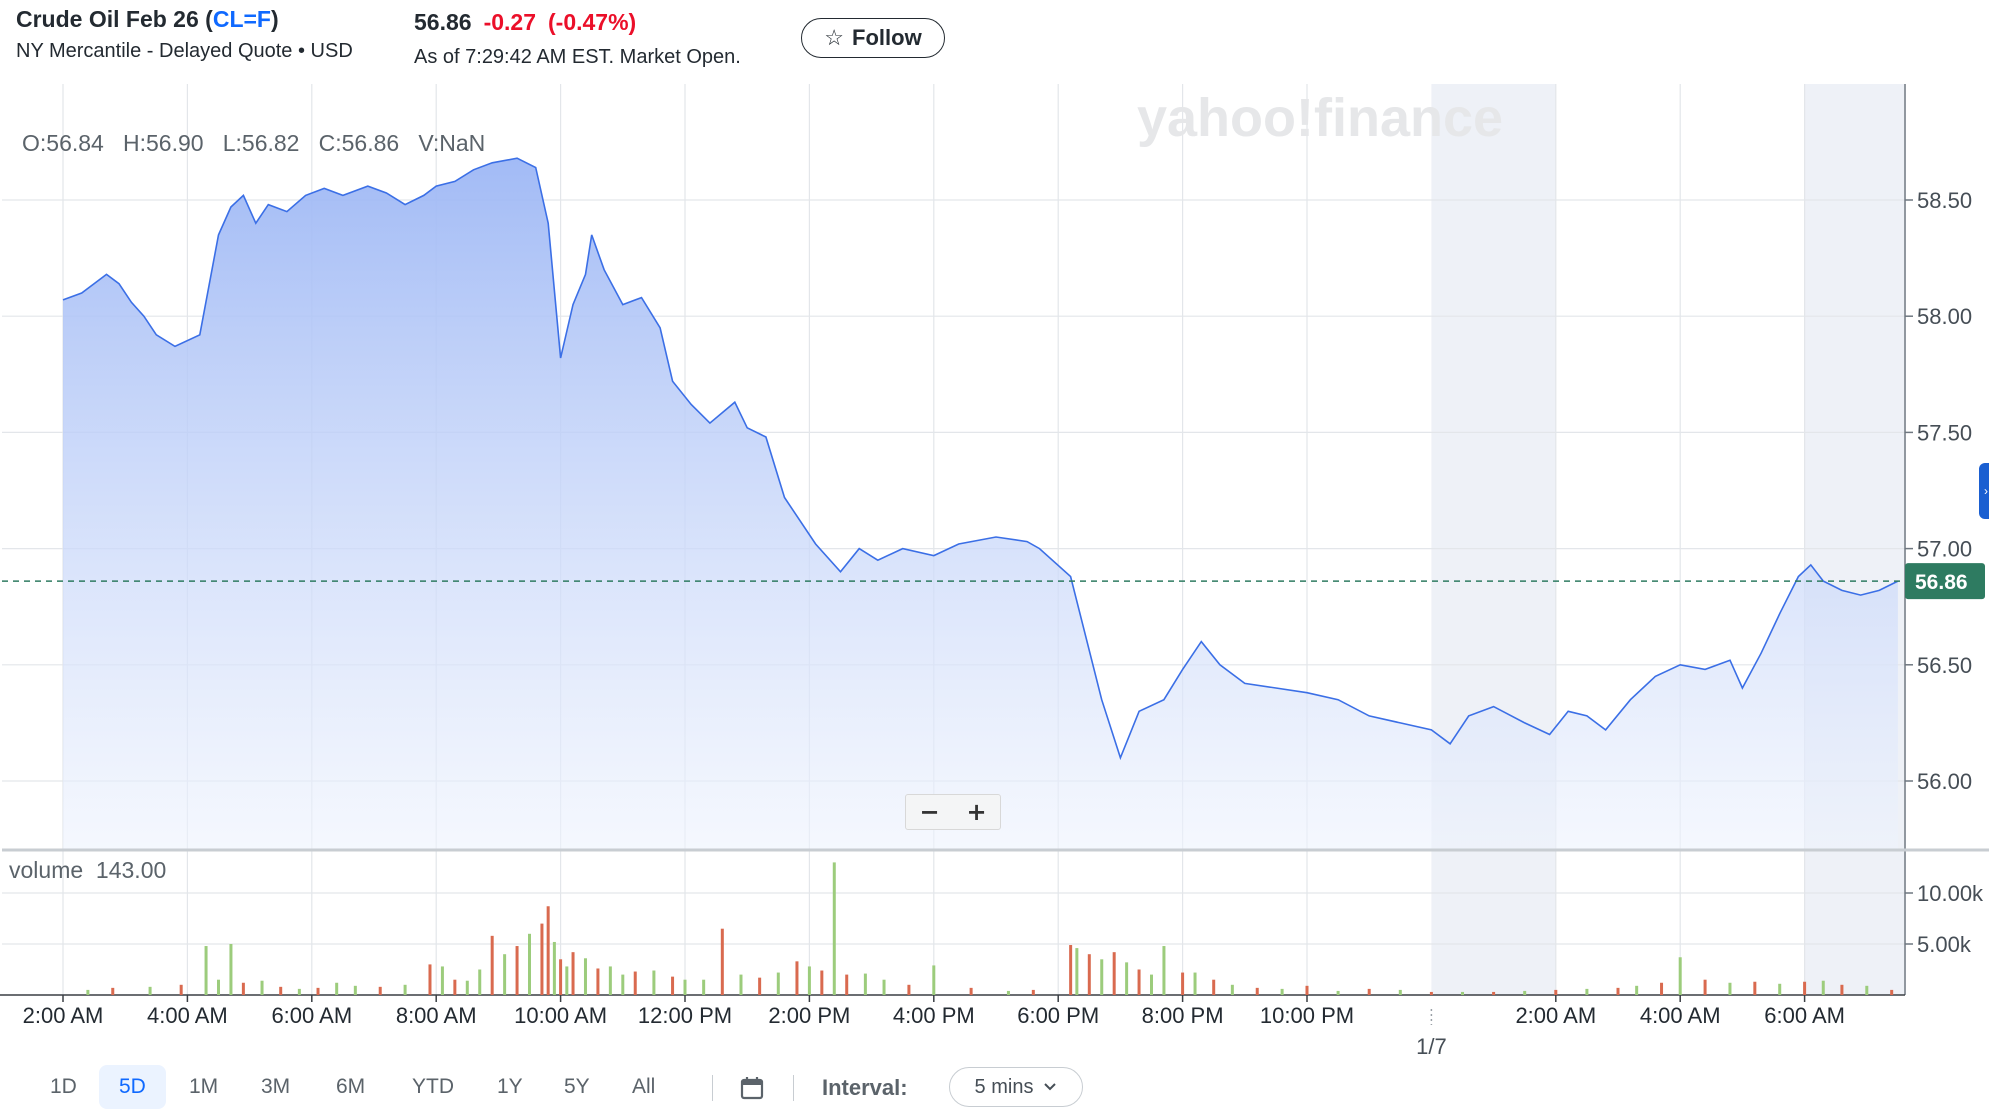 The image size is (1989, 1116). What do you see at coordinates (1944, 549) in the screenshot?
I see `y-tick-label: 57.00` at bounding box center [1944, 549].